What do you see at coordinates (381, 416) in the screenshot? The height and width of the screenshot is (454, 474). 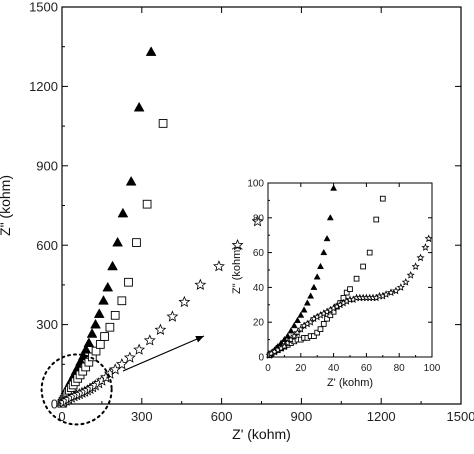 I see `x-tick-label: 1200` at bounding box center [381, 416].